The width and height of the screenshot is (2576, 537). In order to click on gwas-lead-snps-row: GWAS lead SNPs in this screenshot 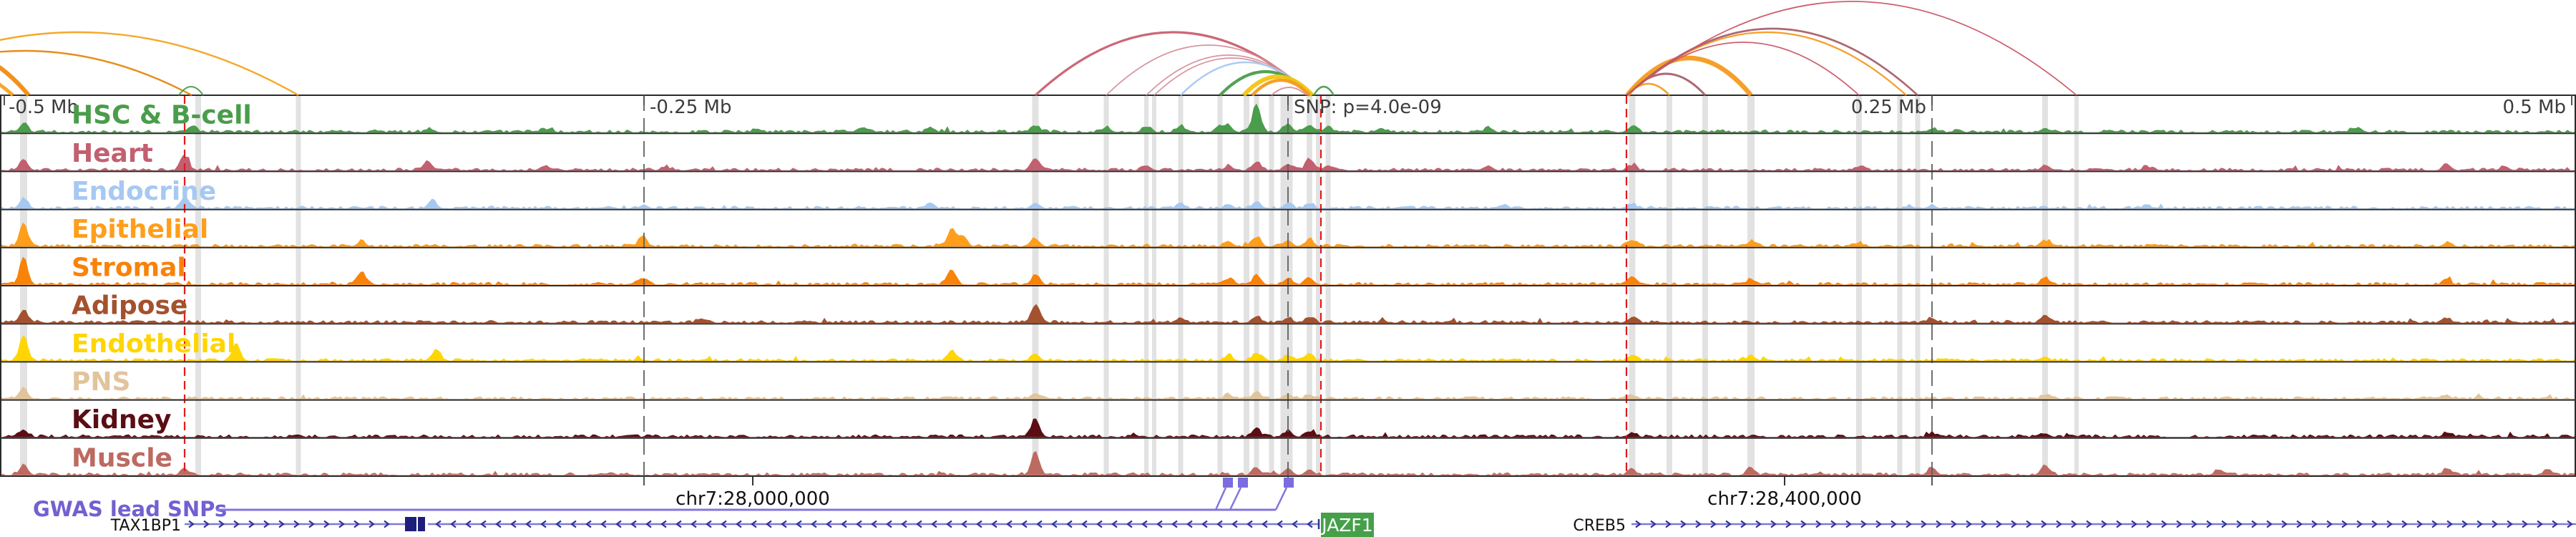, I will do `click(663, 499)`.